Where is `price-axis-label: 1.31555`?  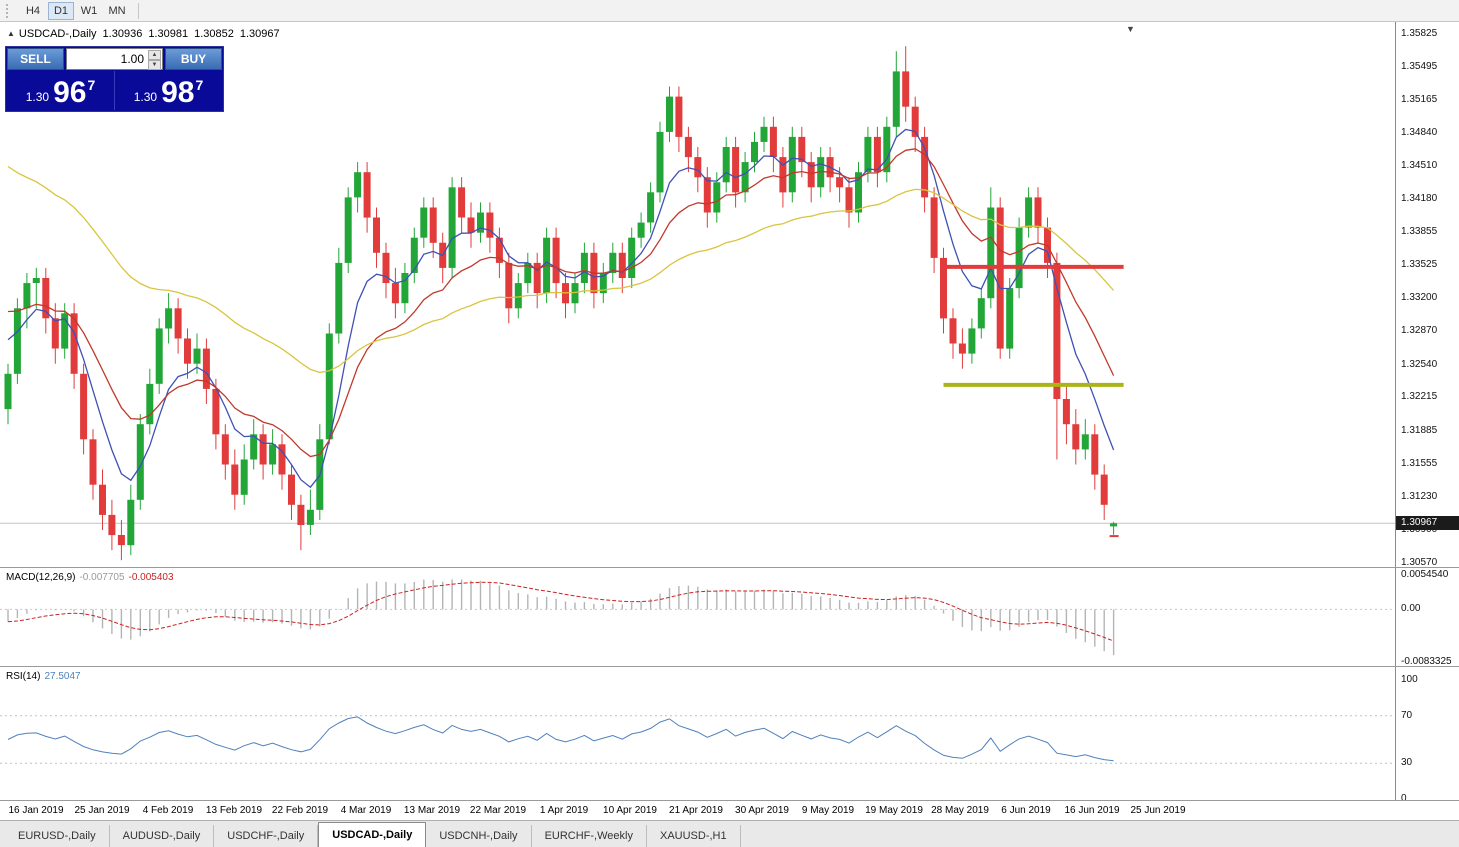 price-axis-label: 1.31555 is located at coordinates (1419, 463).